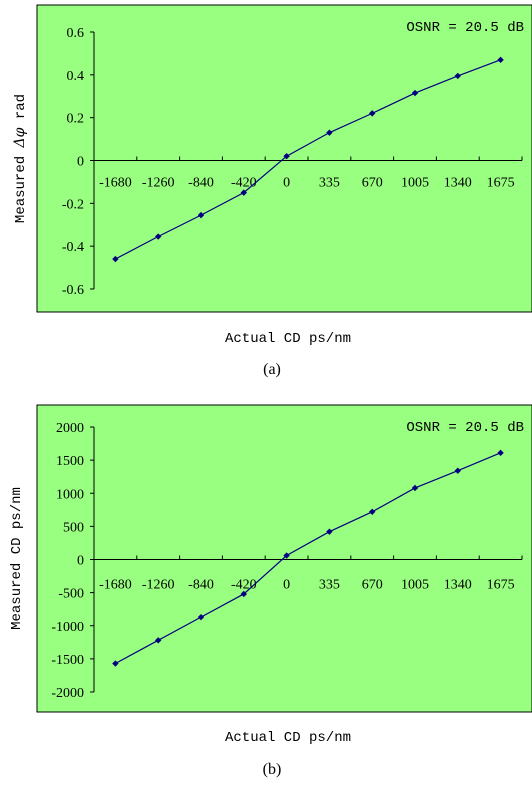 This screenshot has width=532, height=788. Describe the element at coordinates (21, 111) in the screenshot. I see `y-axis-title-suffix: rad` at that location.